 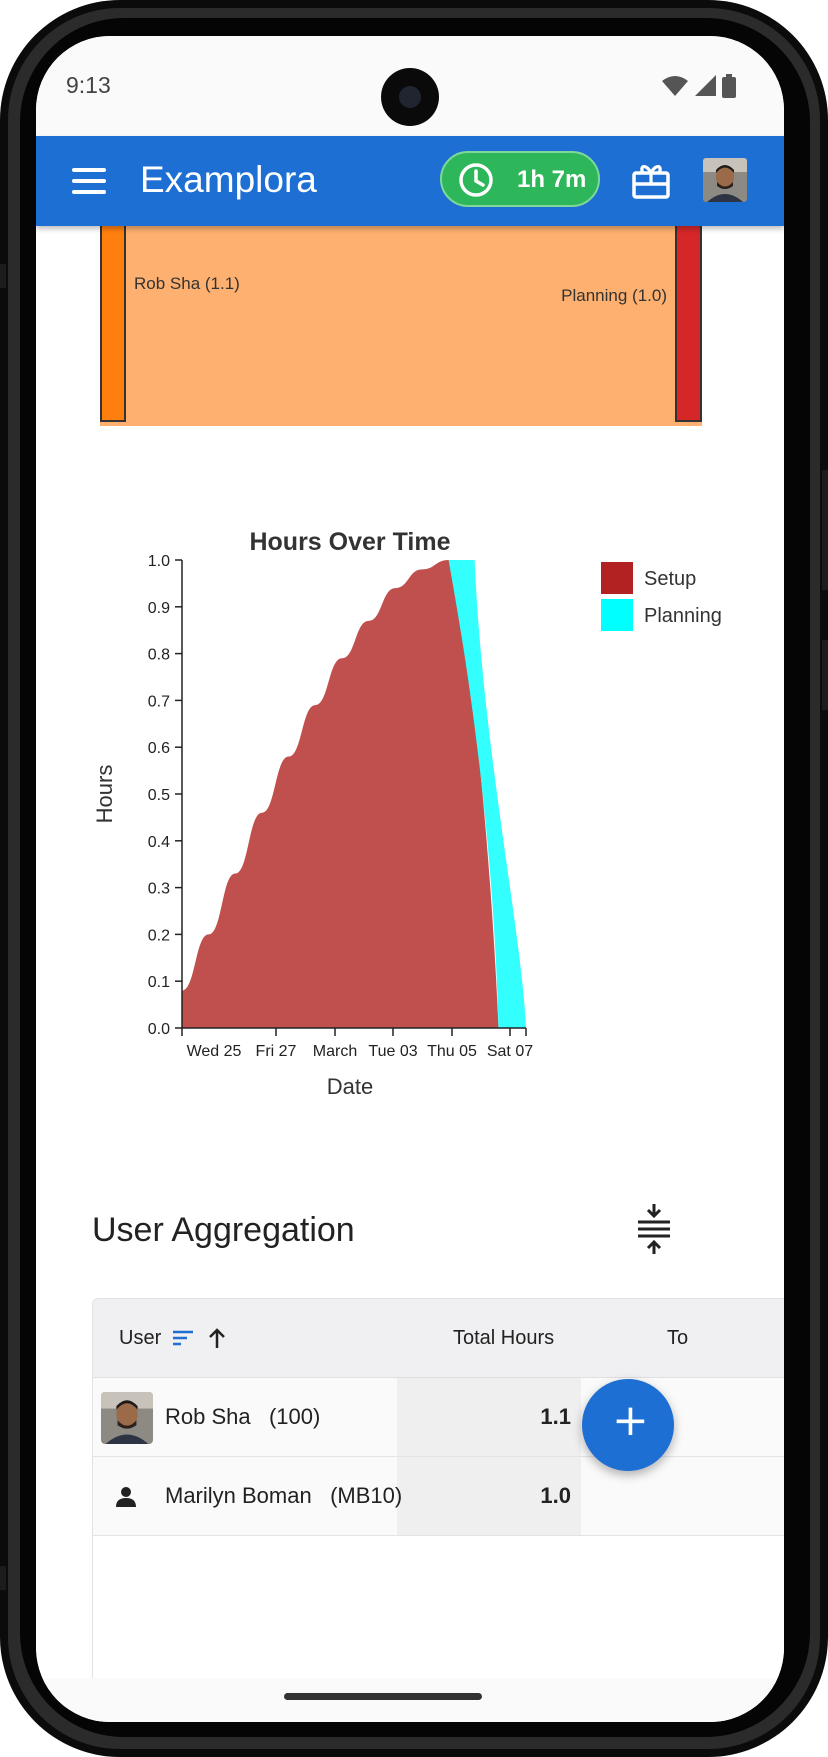 I want to click on chart-title: Hours Over Time, so click(x=349, y=542).